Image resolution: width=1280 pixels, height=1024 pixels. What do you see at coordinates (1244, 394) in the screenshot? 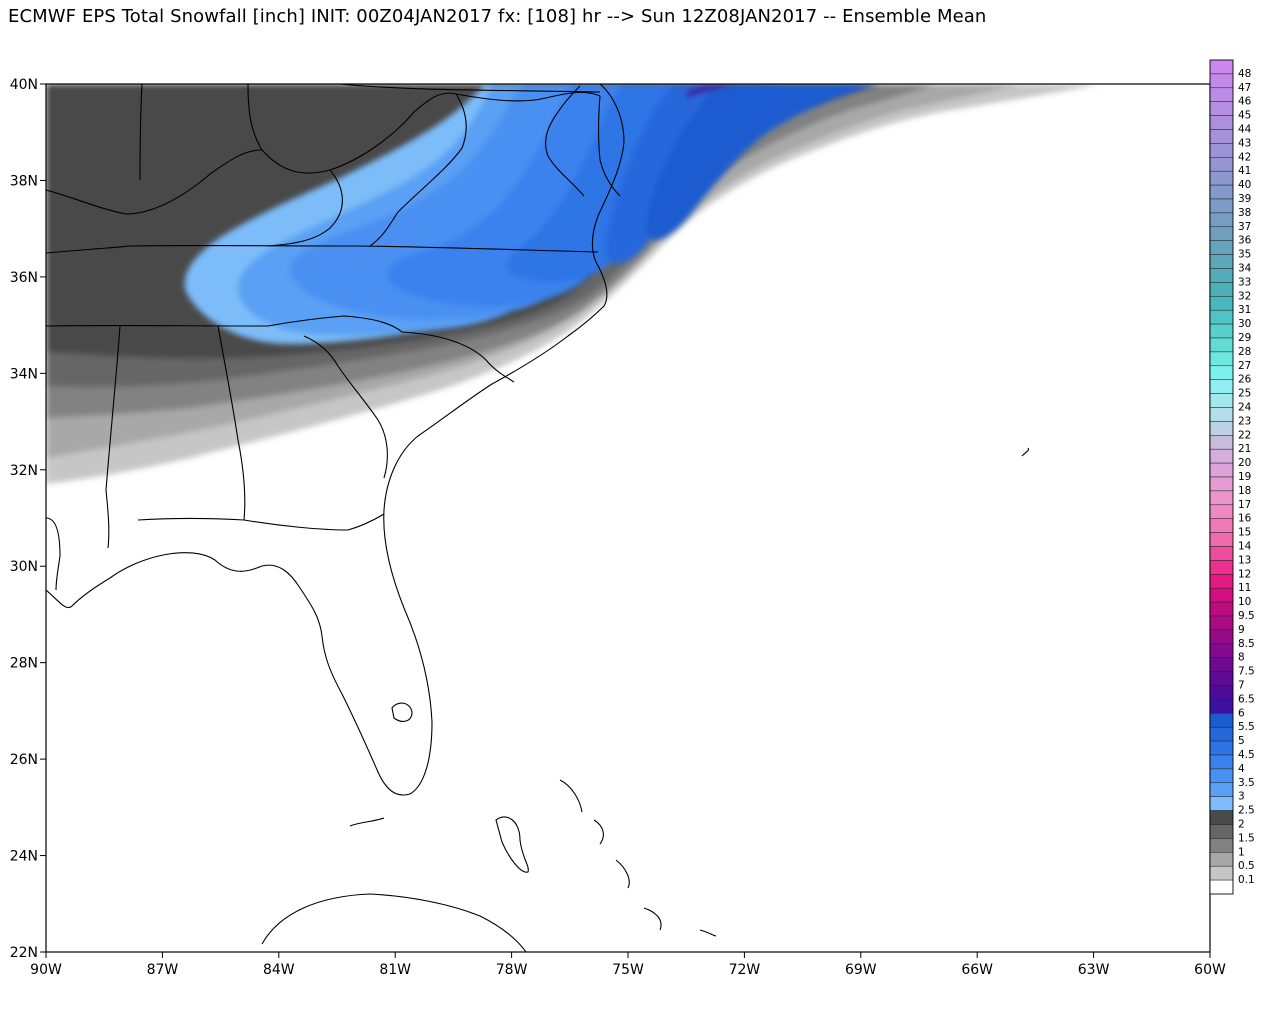
I see `colorbar-label: 25` at bounding box center [1244, 394].